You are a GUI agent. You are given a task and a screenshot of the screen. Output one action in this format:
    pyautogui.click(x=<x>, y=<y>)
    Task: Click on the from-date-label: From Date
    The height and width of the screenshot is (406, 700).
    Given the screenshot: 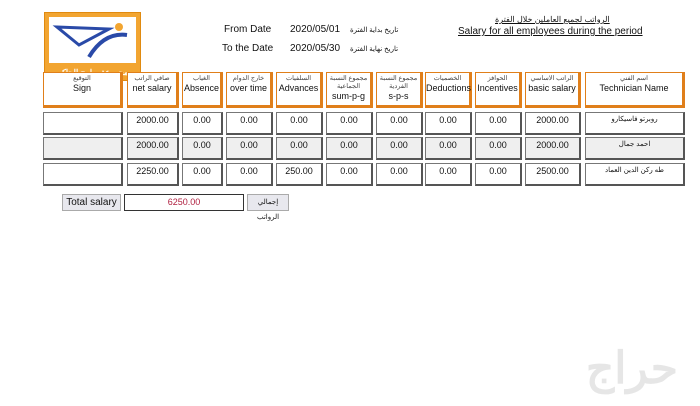 What is the action you would take?
    pyautogui.click(x=248, y=29)
    